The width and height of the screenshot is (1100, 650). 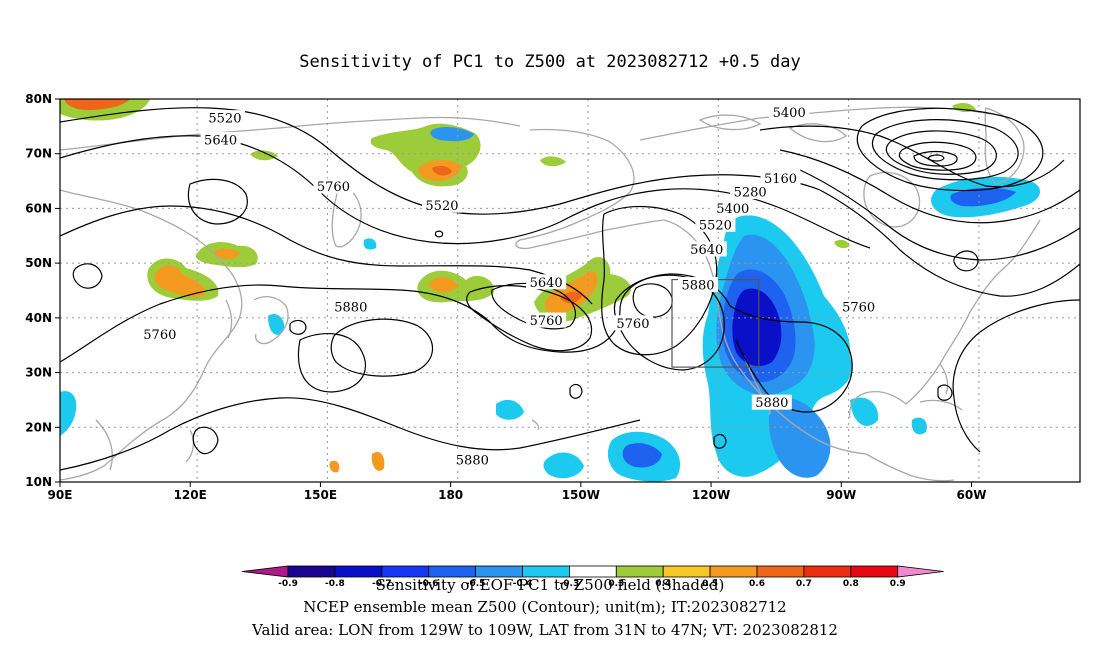 I want to click on coast-cuba, so click(x=941, y=405).